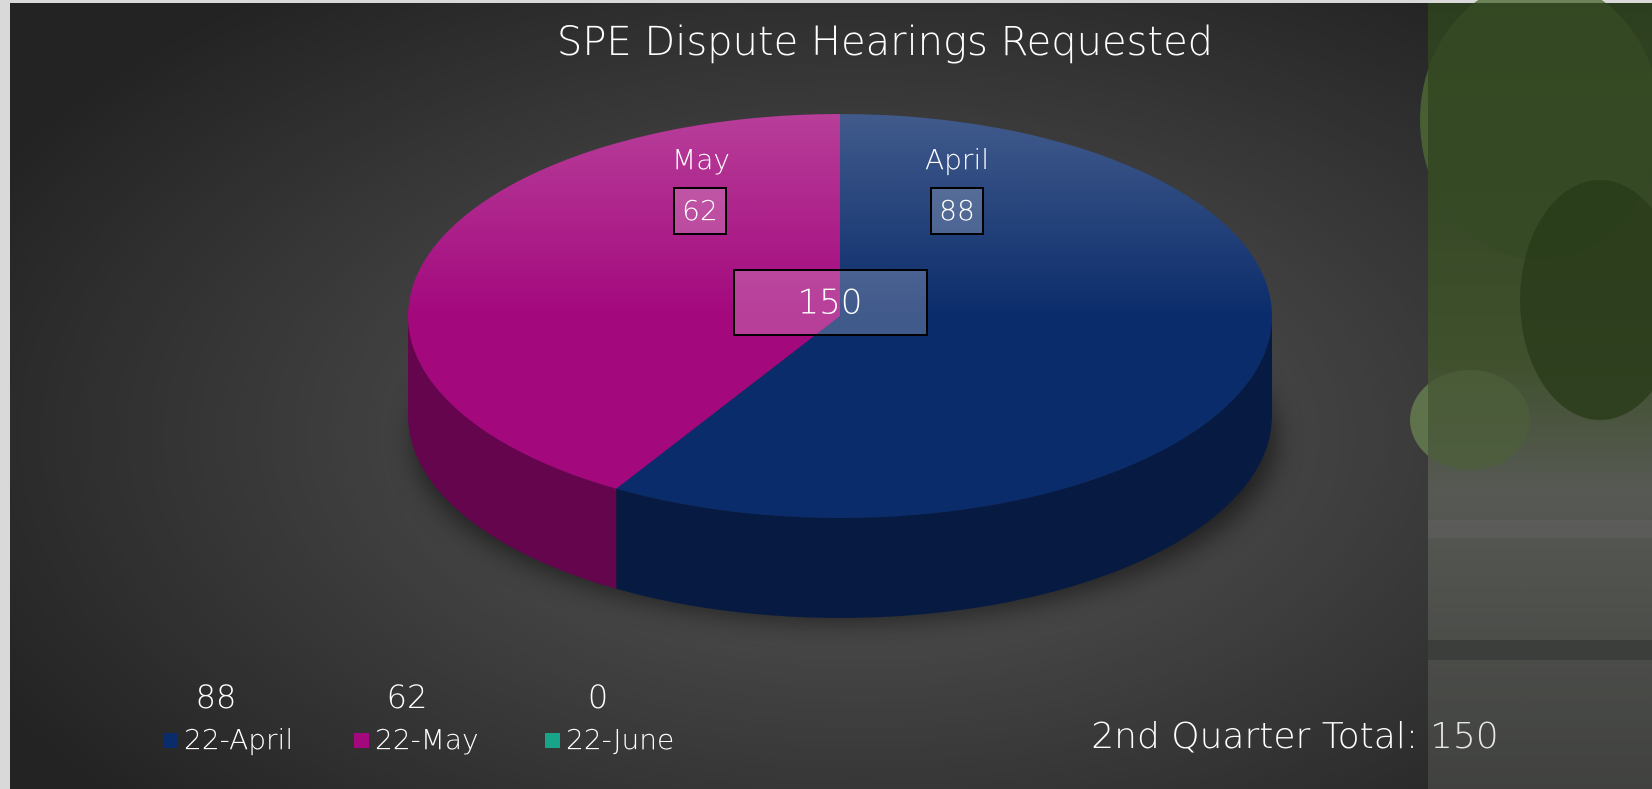 The width and height of the screenshot is (1652, 789). What do you see at coordinates (407, 697) in the screenshot?
I see `legend-value: 62` at bounding box center [407, 697].